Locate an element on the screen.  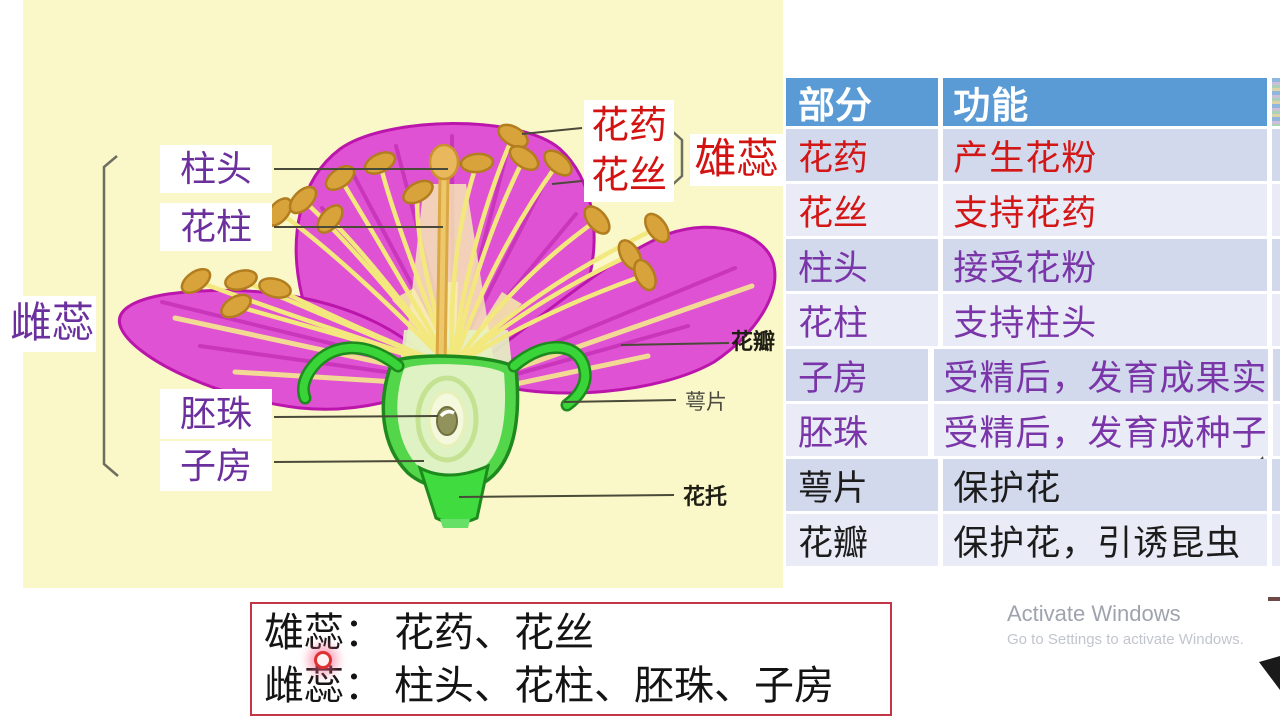
table-row: 花丝 支持花药 is located at coordinates (1033, 210).